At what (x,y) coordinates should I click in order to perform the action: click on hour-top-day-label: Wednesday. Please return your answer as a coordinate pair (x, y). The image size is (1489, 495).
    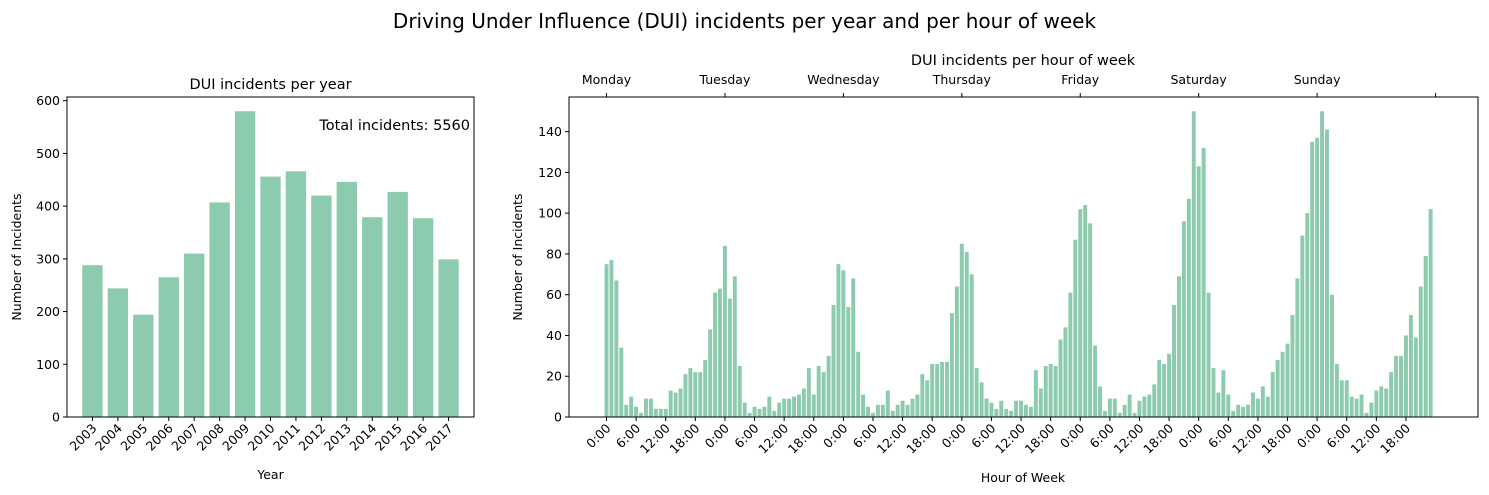
    Looking at the image, I should click on (843, 79).